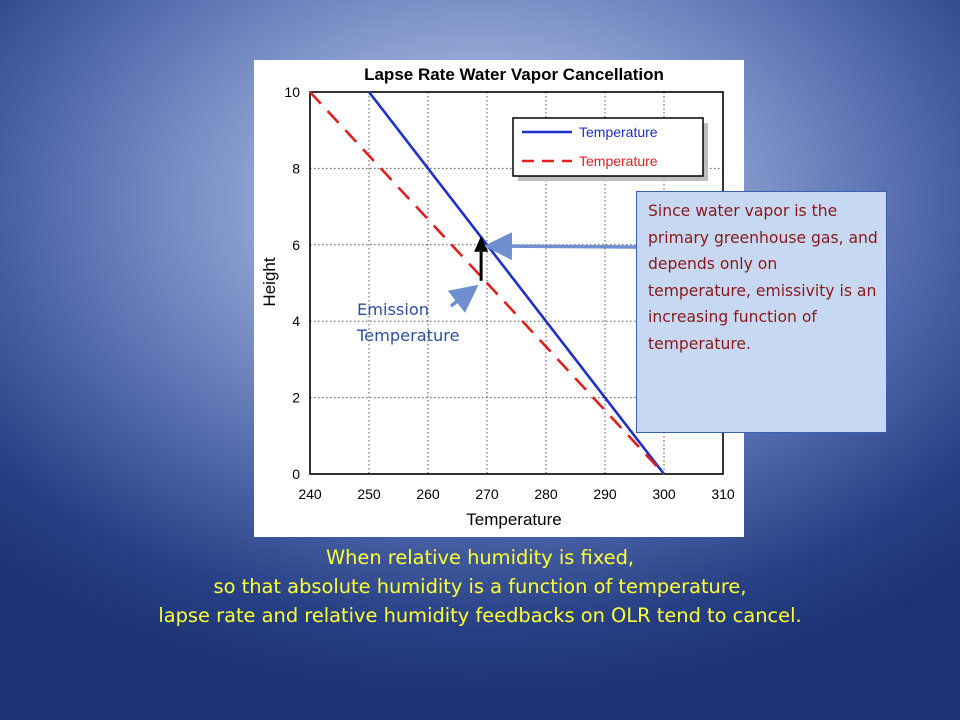  I want to click on x-tick-label: 300, so click(664, 494).